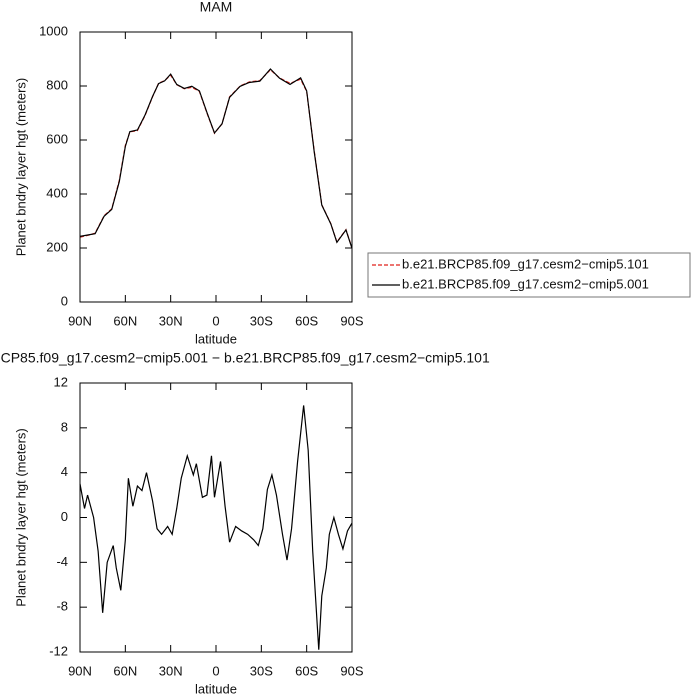  Describe the element at coordinates (57, 246) in the screenshot. I see `y-tick-label: 200` at that location.